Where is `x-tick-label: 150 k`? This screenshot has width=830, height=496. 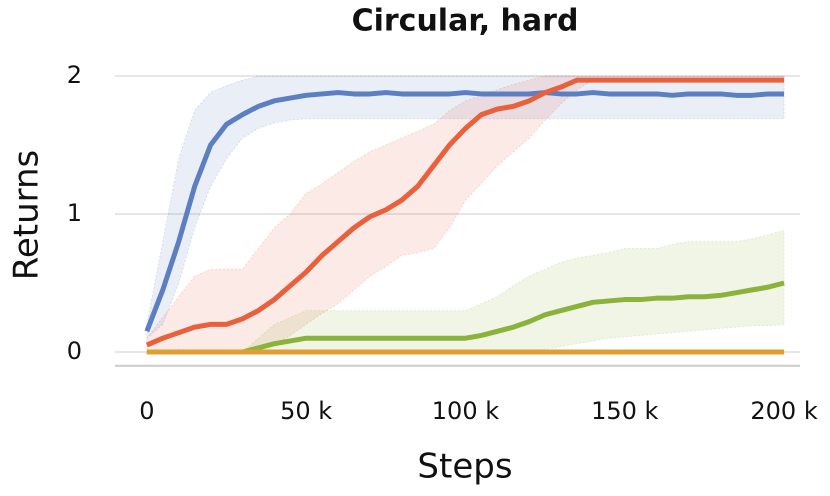
x-tick-label: 150 k is located at coordinates (624, 411).